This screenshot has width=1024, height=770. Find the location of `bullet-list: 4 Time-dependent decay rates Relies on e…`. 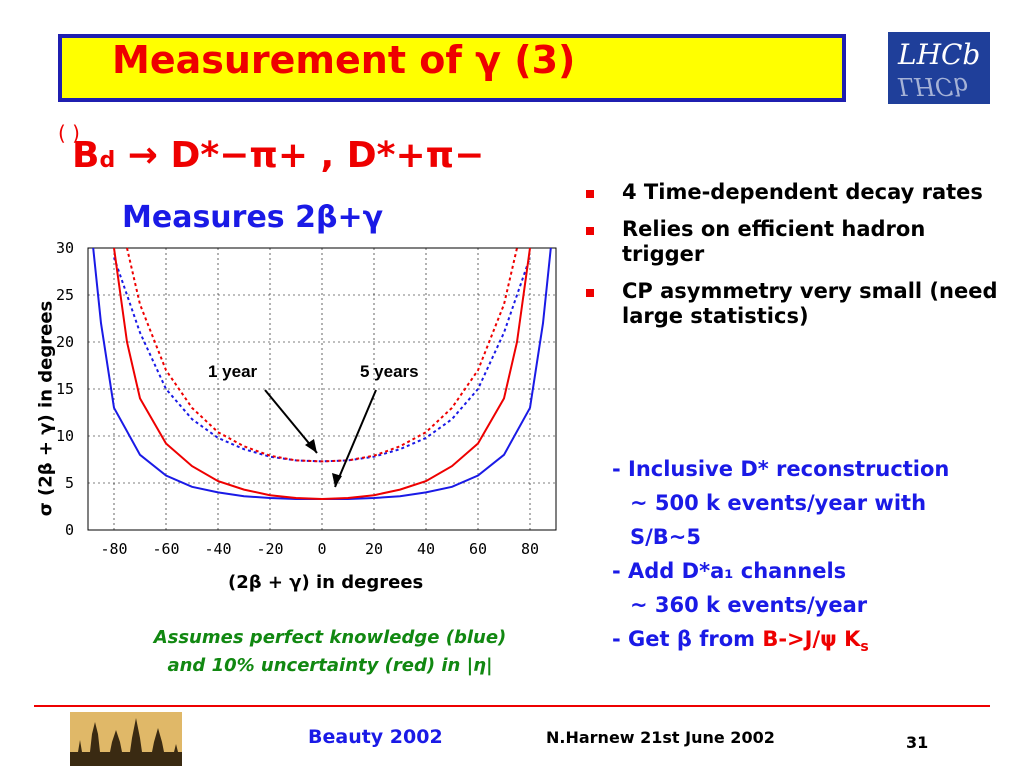

bullet-list: 4 Time-dependent decay rates Relies on e… is located at coordinates (796, 260).